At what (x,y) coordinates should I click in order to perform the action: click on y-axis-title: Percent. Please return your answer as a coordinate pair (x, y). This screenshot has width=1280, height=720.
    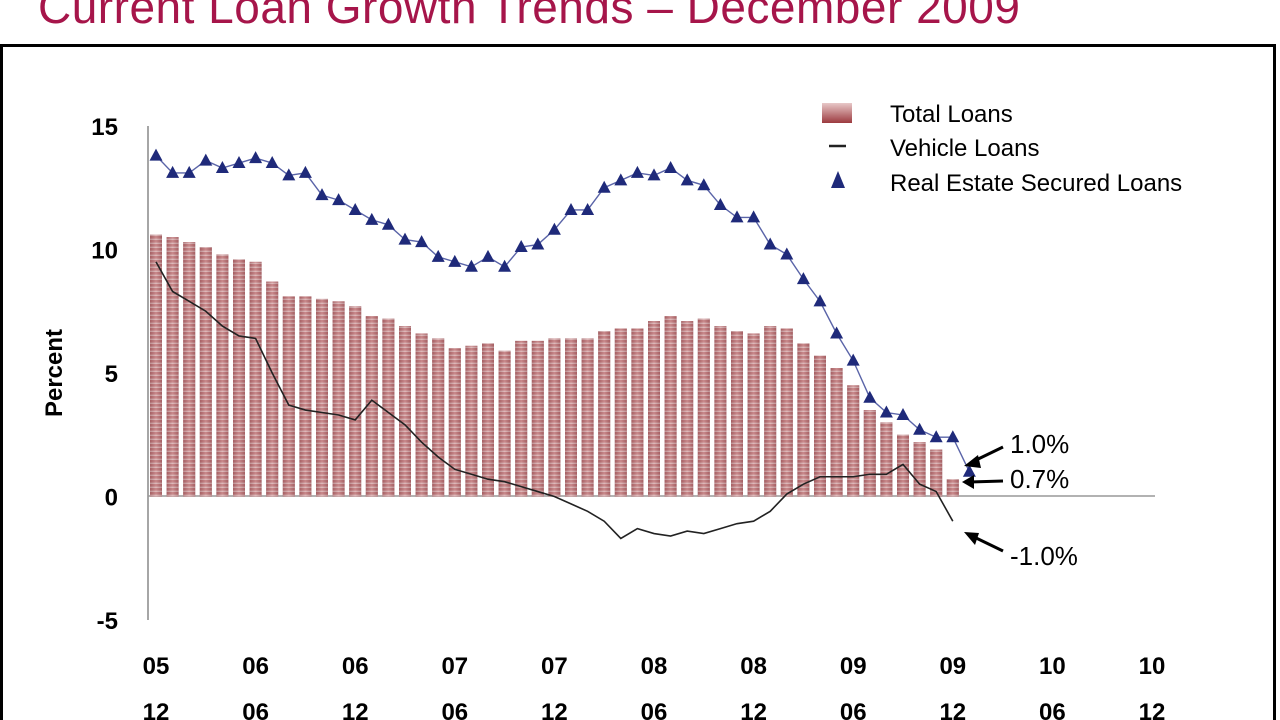
    Looking at the image, I should click on (54, 373).